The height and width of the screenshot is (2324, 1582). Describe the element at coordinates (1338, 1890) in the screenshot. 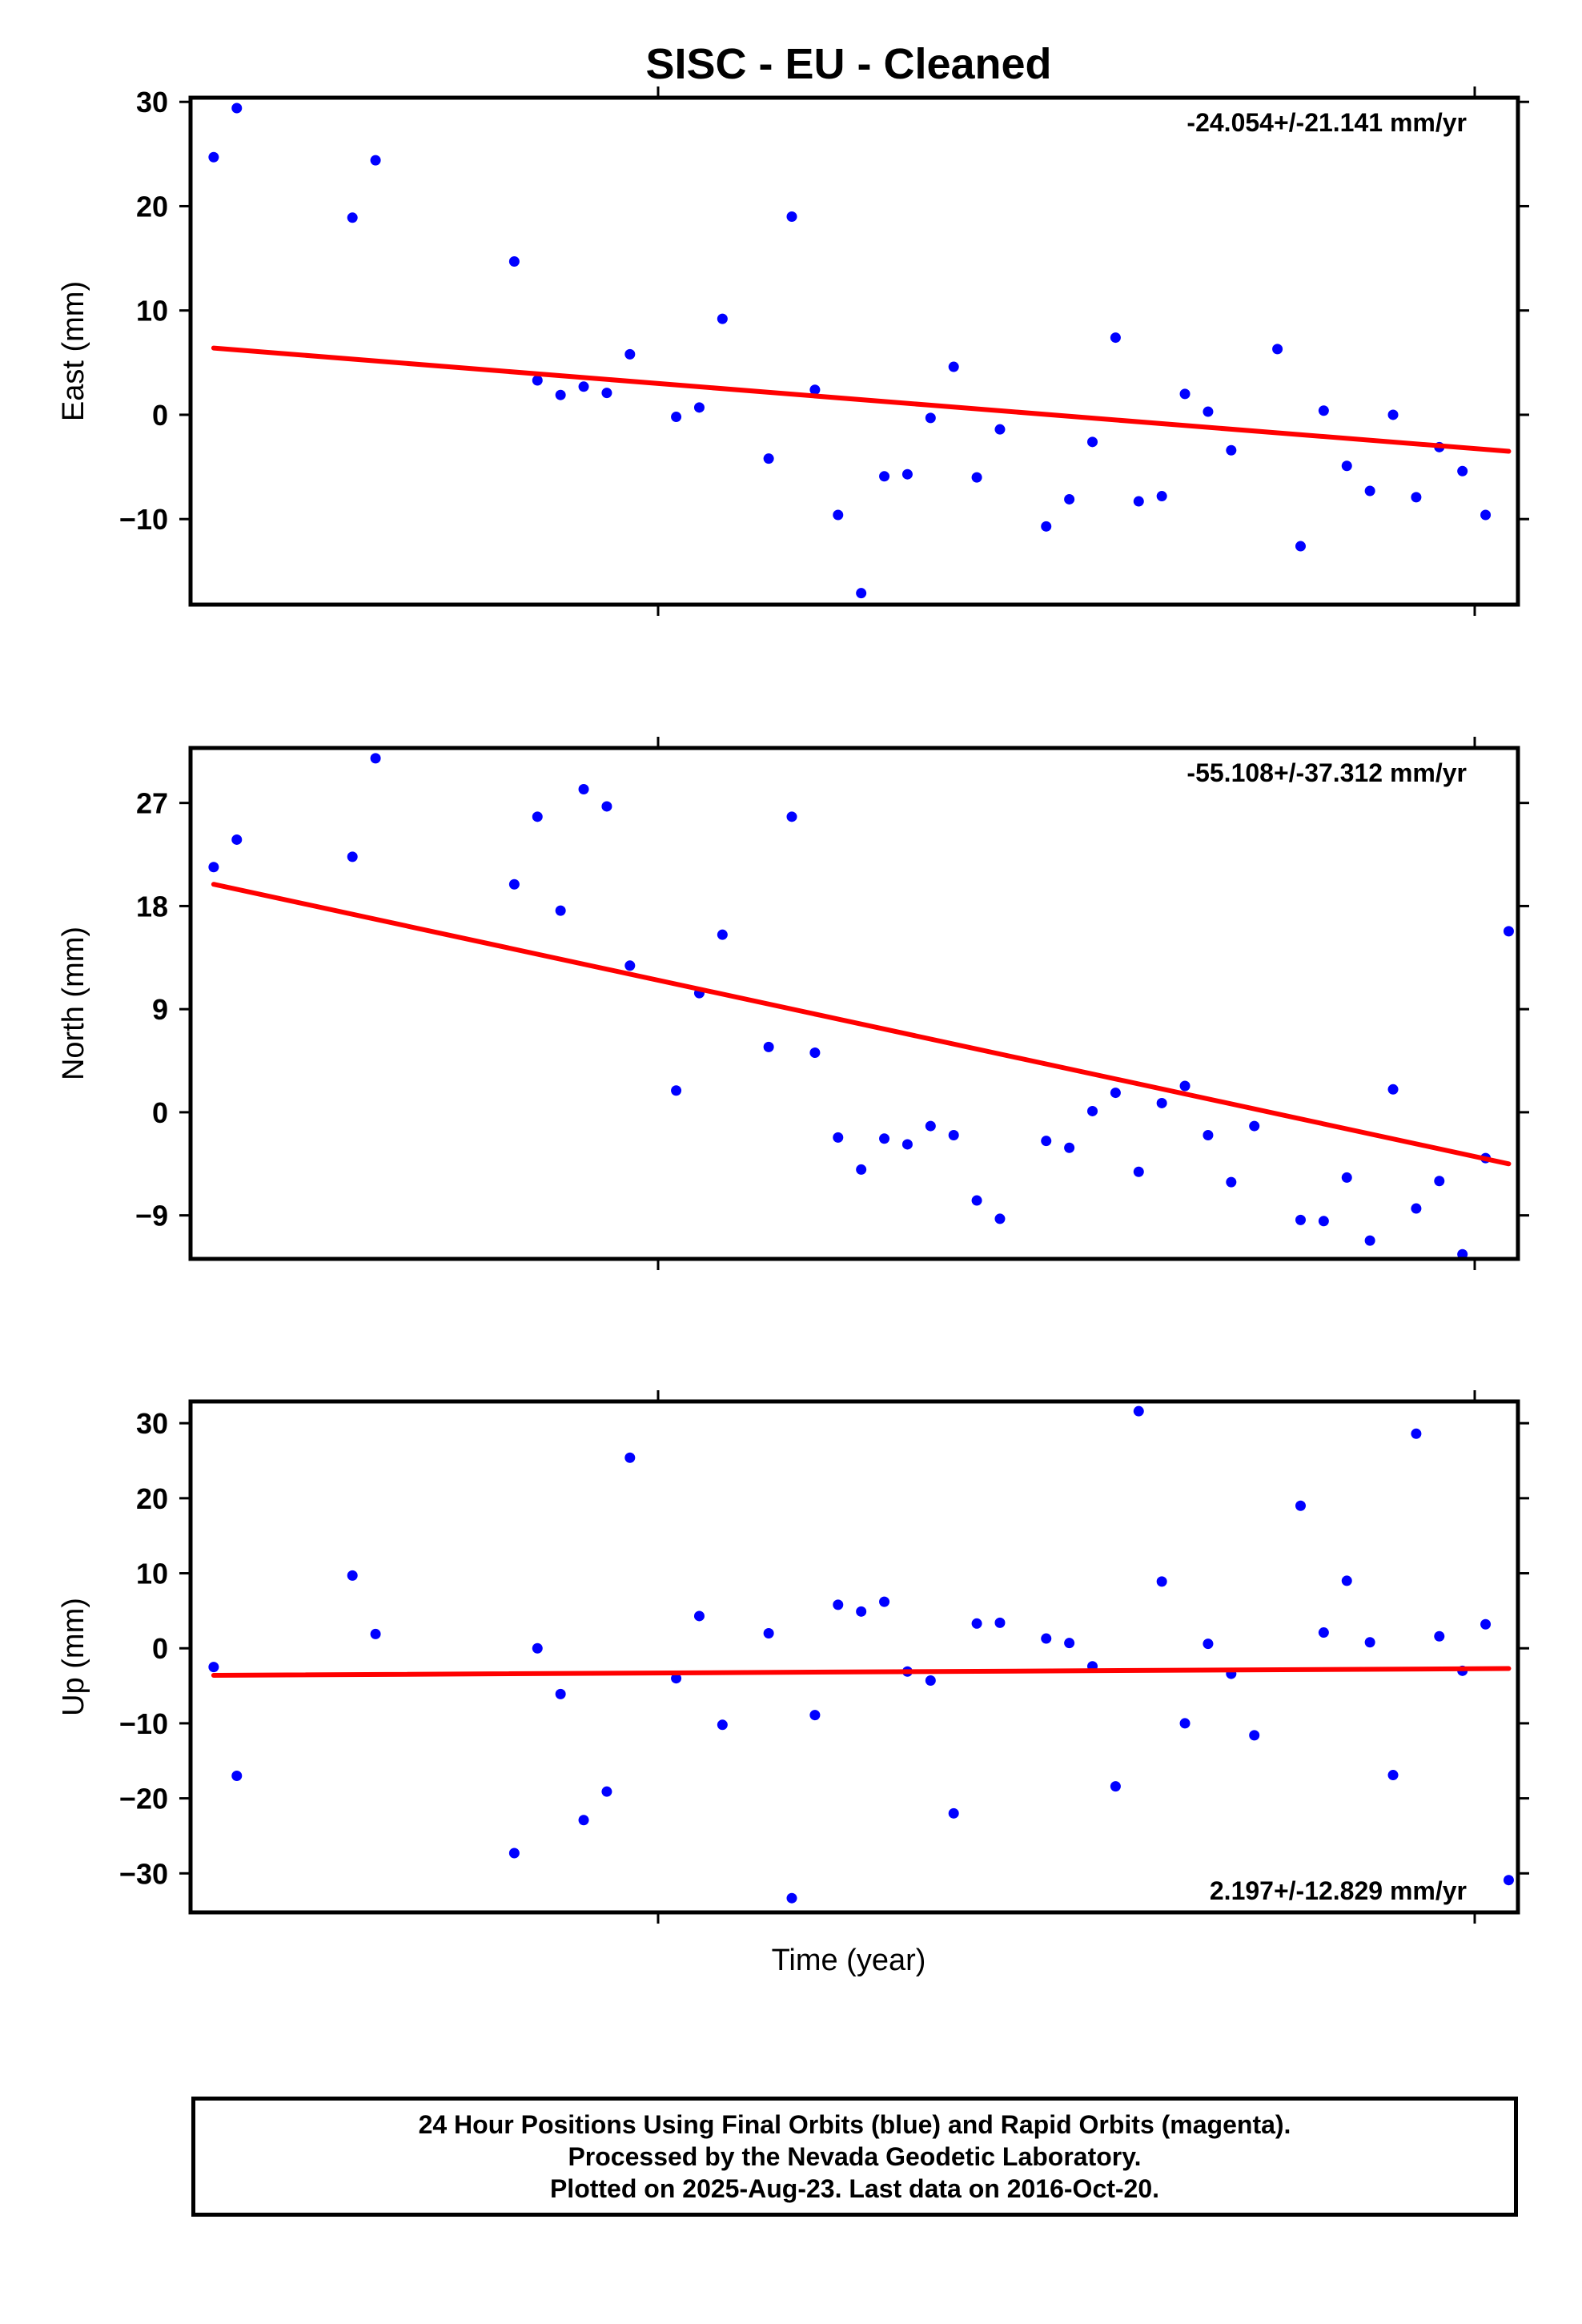

I see `velocity-label: 2.197+/-12.829 mm/yr` at that location.